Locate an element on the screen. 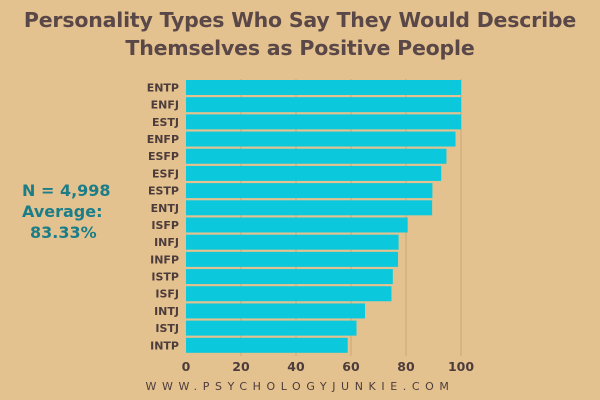 Image resolution: width=600 pixels, height=400 pixels. bar-istp is located at coordinates (289, 277).